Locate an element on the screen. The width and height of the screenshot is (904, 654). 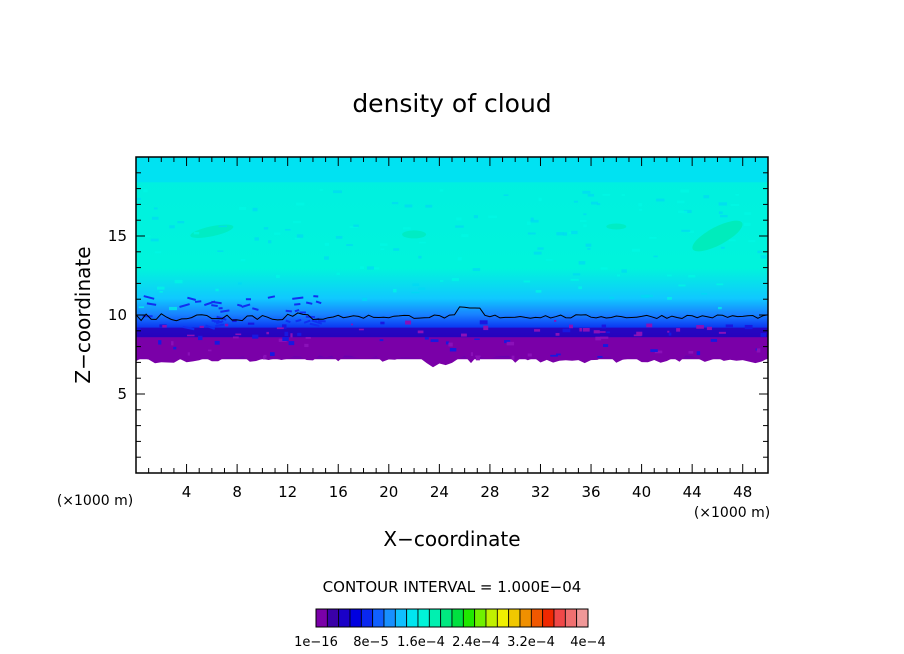
colorbar-tick-label: 8e−5 is located at coordinates (370, 642).